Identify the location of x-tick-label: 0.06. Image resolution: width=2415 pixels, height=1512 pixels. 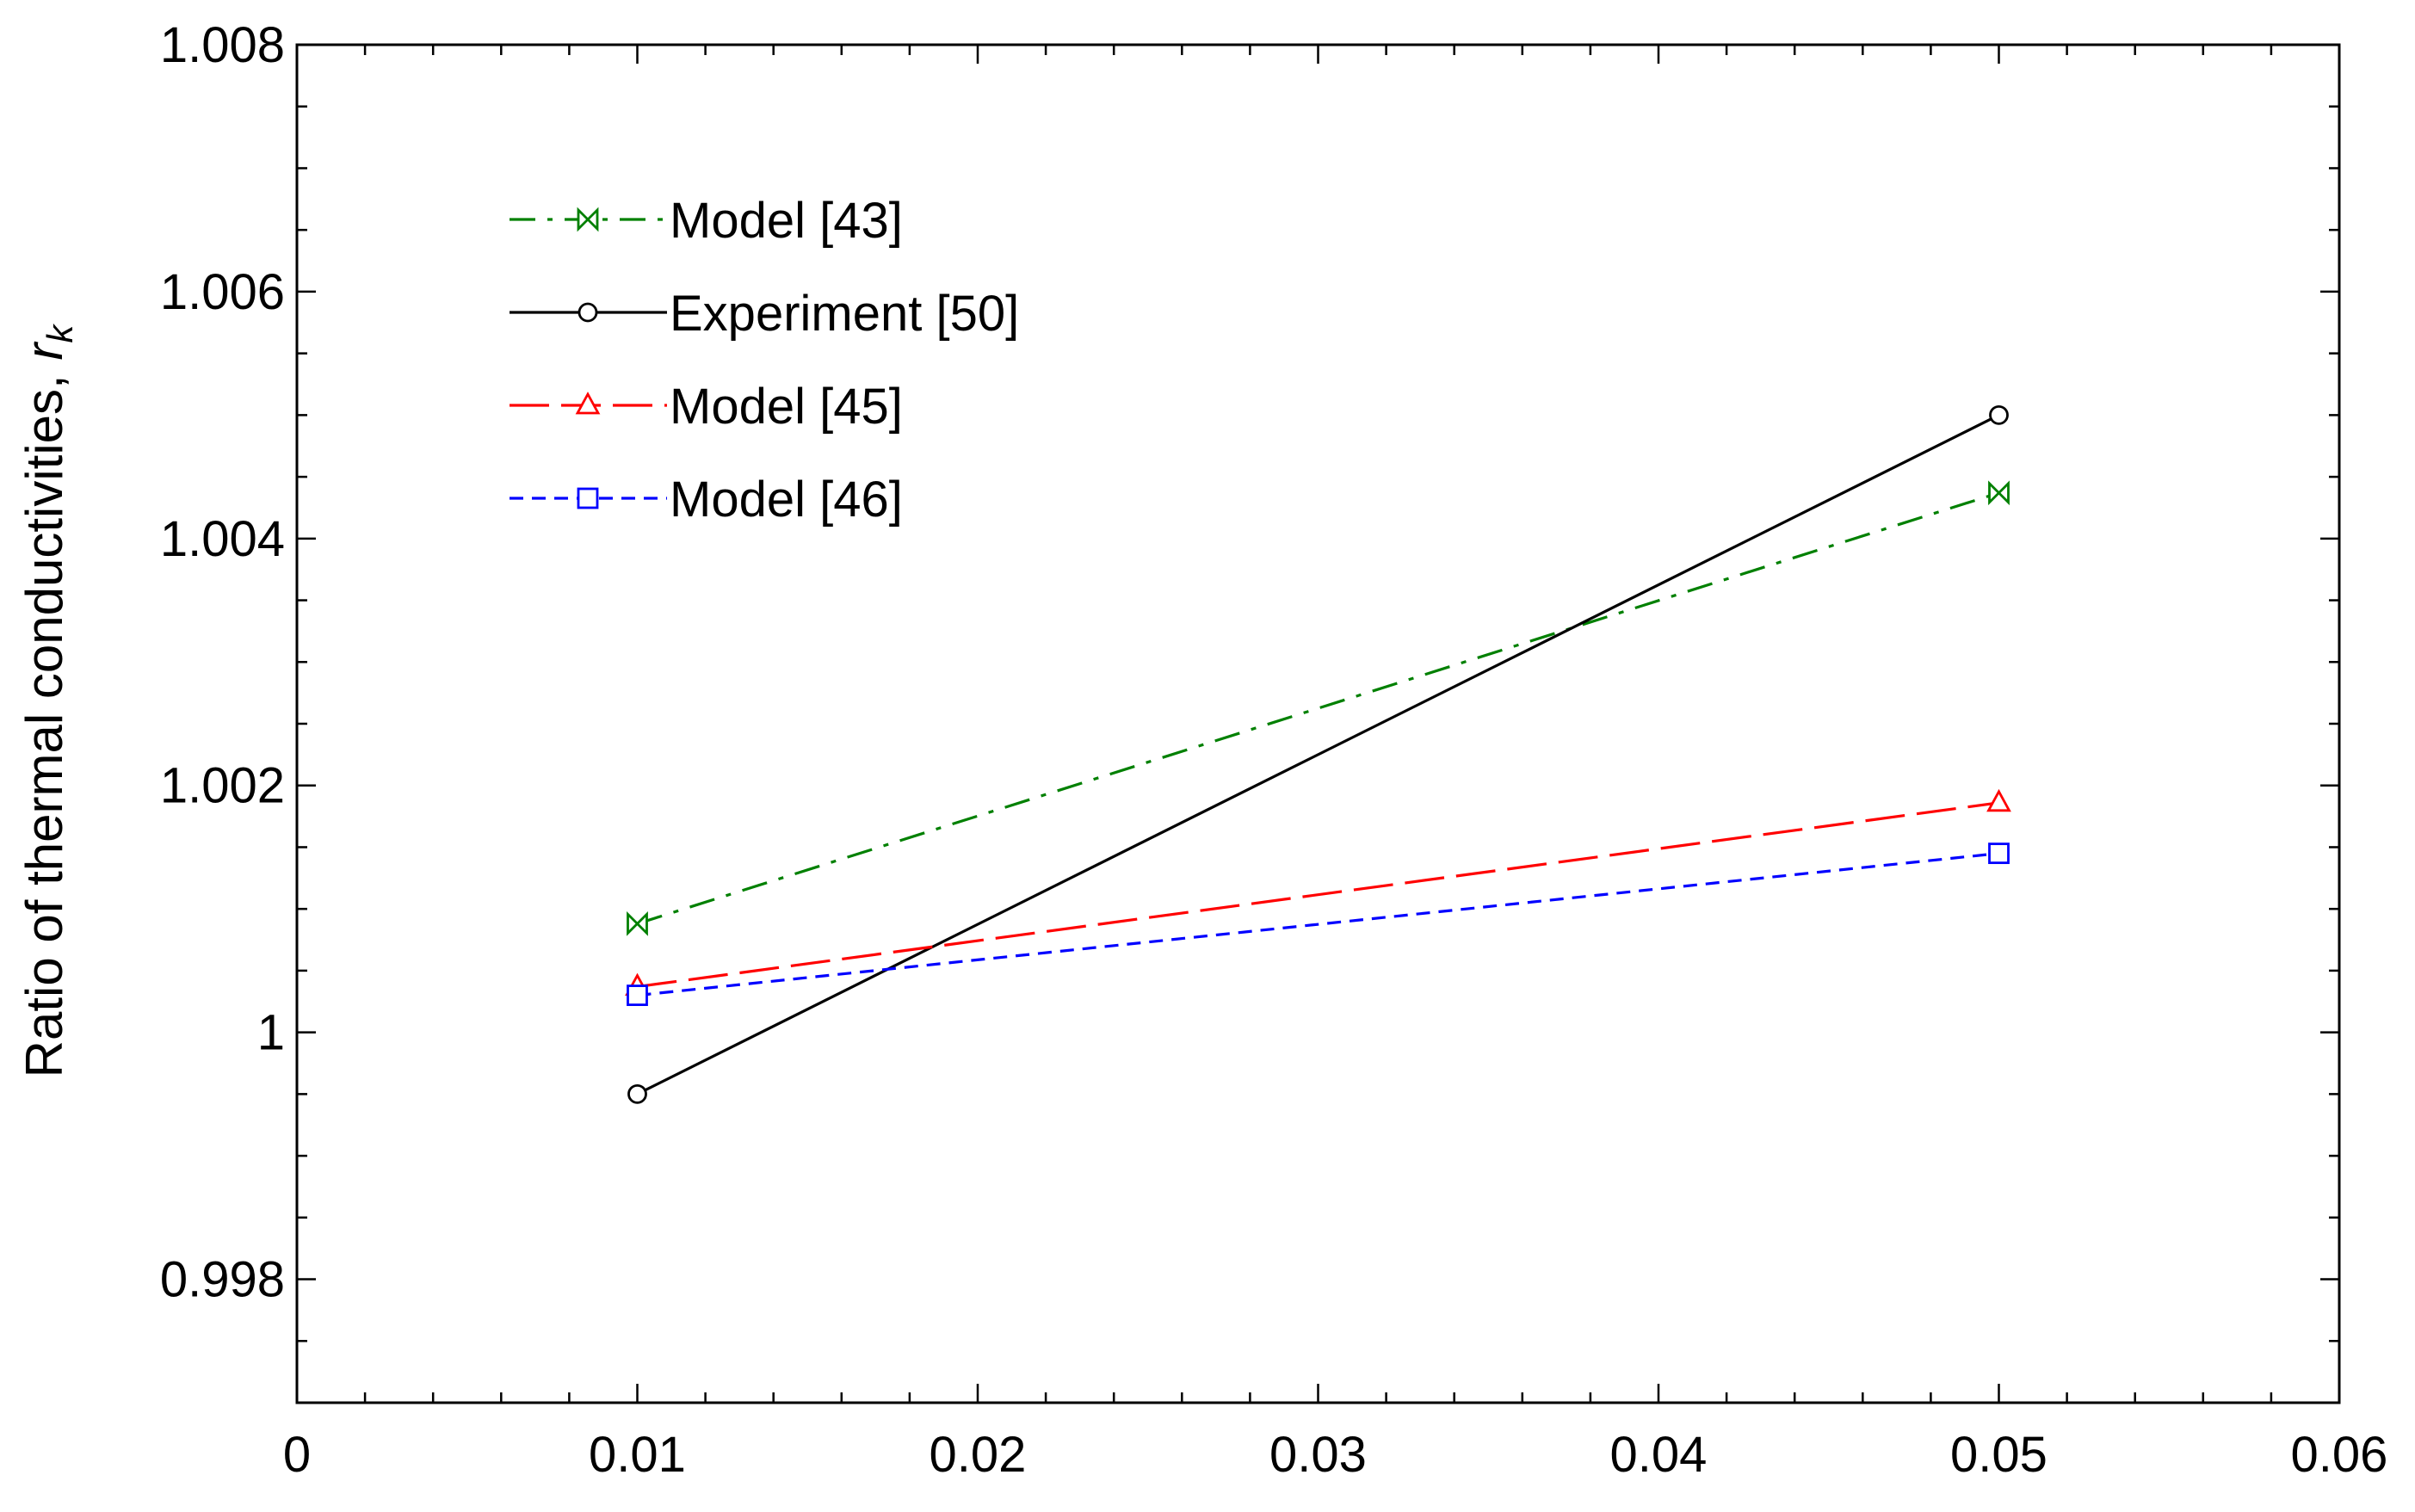
(2339, 1455).